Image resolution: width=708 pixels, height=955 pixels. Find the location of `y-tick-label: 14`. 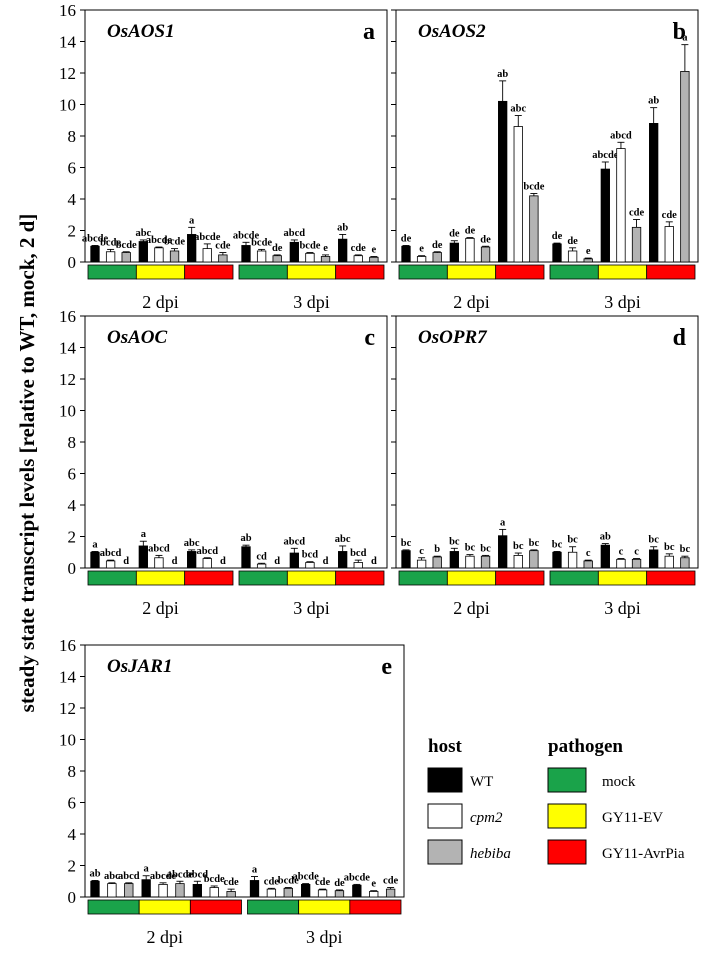

y-tick-label: 14 is located at coordinates (68, 348).